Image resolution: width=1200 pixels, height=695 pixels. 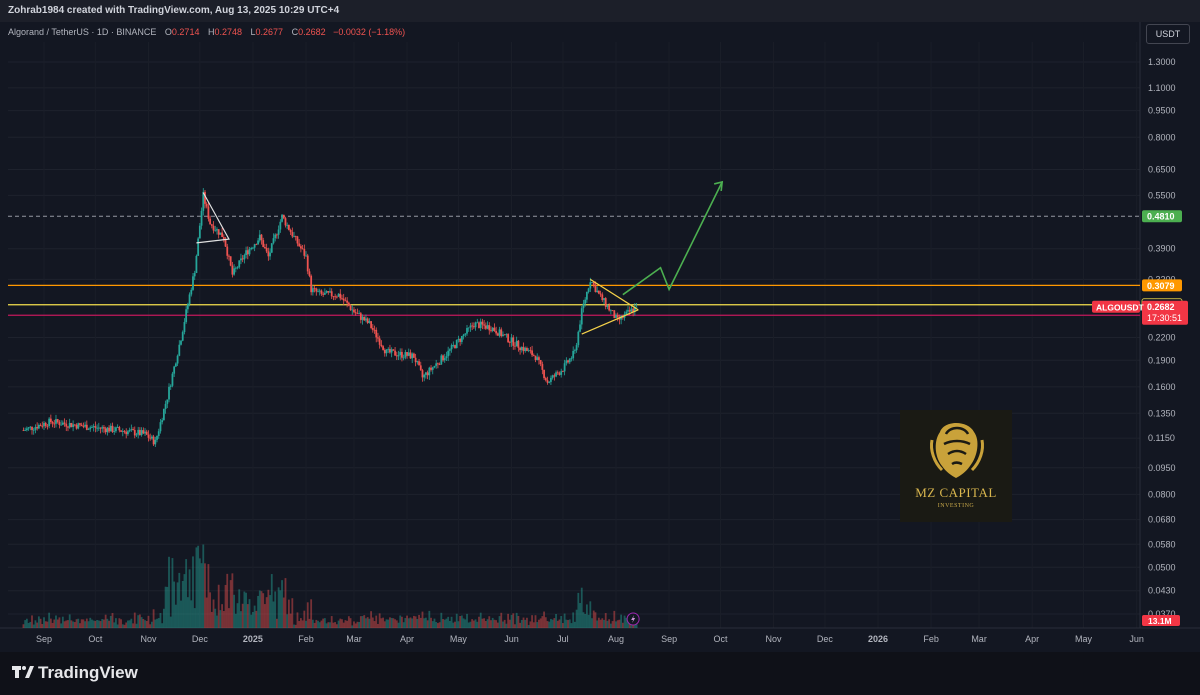 What do you see at coordinates (44, 639) in the screenshot?
I see `x-tick-label: Sep` at bounding box center [44, 639].